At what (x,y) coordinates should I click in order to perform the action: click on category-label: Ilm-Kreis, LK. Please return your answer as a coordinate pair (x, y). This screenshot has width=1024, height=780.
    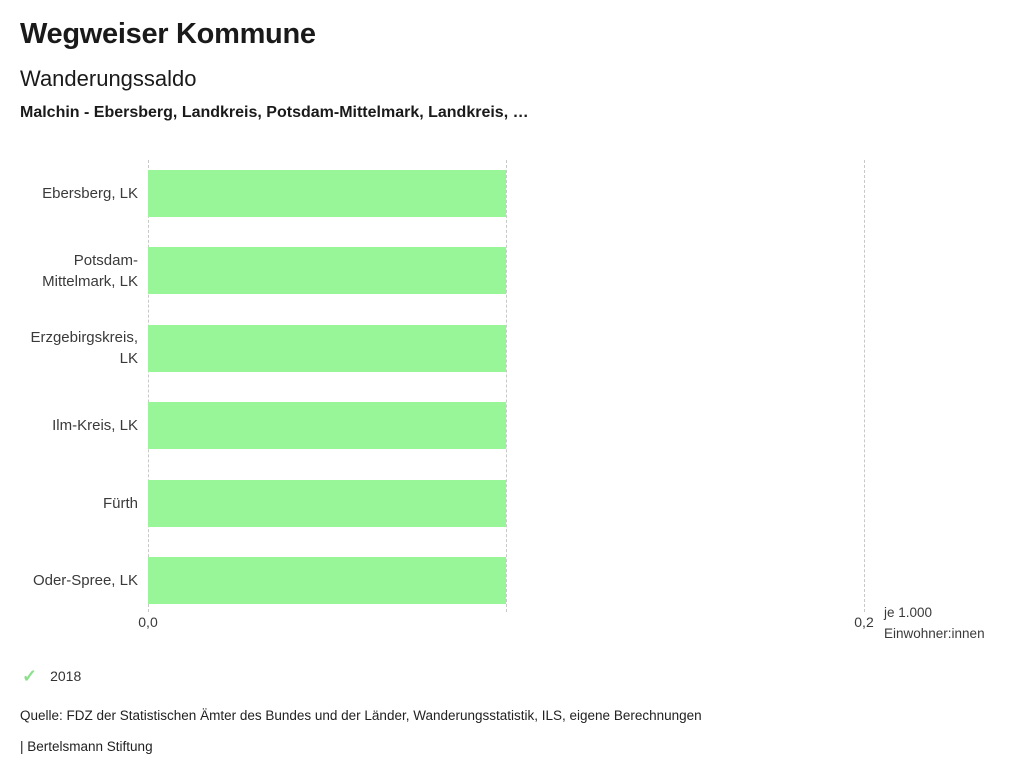
    Looking at the image, I should click on (95, 426).